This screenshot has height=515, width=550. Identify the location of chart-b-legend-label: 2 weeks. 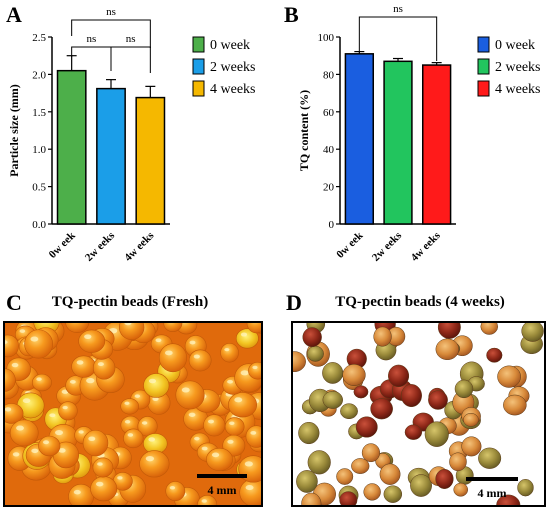
(518, 67).